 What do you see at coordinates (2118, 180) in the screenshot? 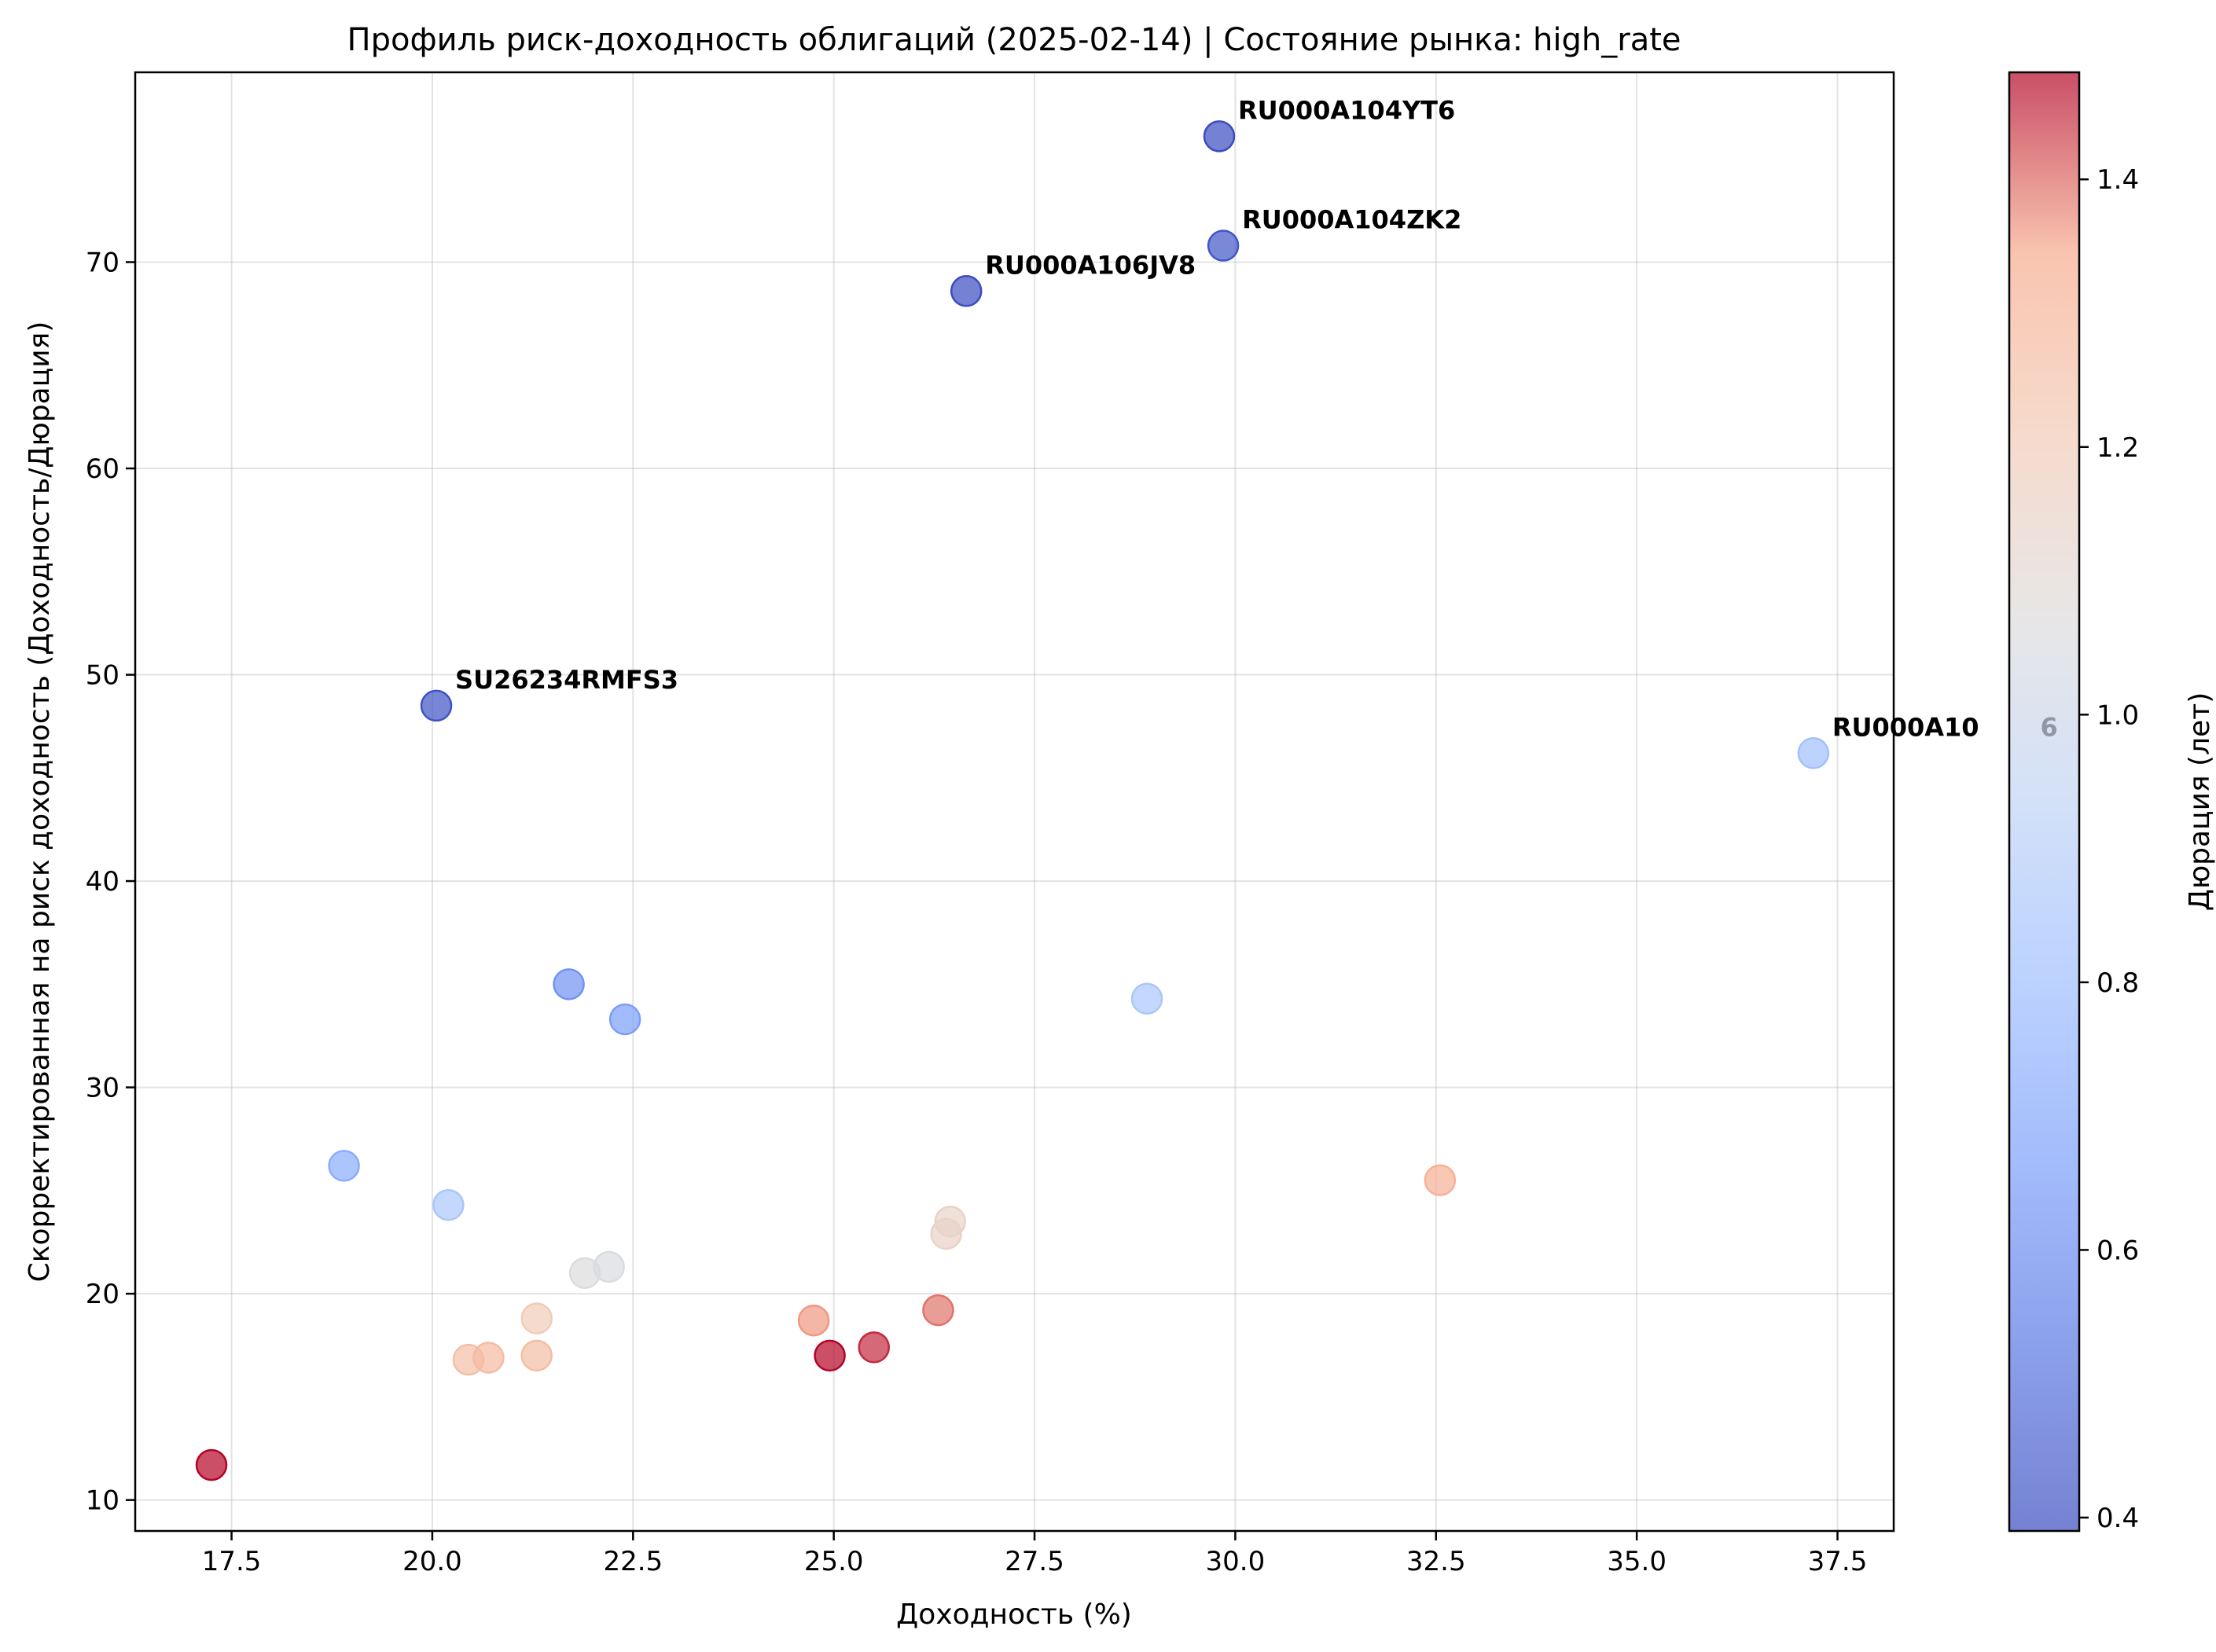
I see `colorbar-tick-label-5: 1.4` at bounding box center [2118, 180].